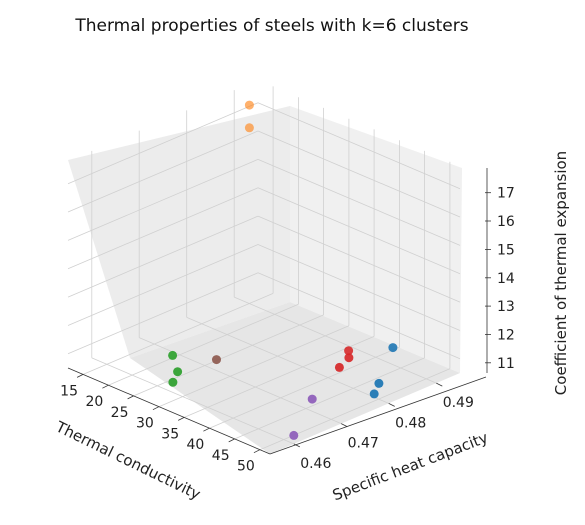 Image resolution: width=585 pixels, height=525 pixels. Describe the element at coordinates (506, 250) in the screenshot. I see `z-tick-label: 15` at that location.